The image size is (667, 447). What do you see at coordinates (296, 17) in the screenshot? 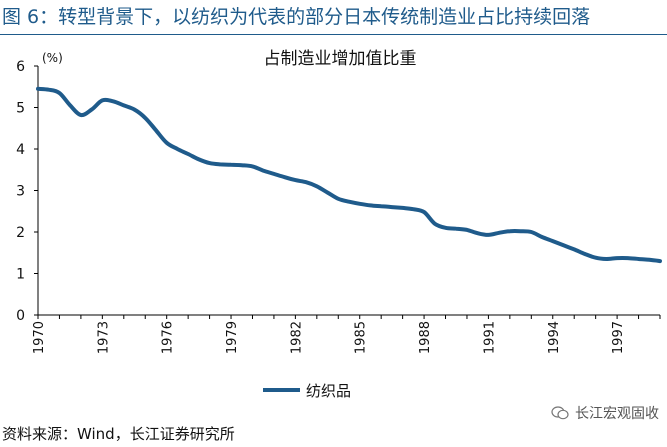
I see `figure-title: 图 6：转型背景下，以纺织为代表的部分日本传统制造业占比持续回落` at bounding box center [296, 17].